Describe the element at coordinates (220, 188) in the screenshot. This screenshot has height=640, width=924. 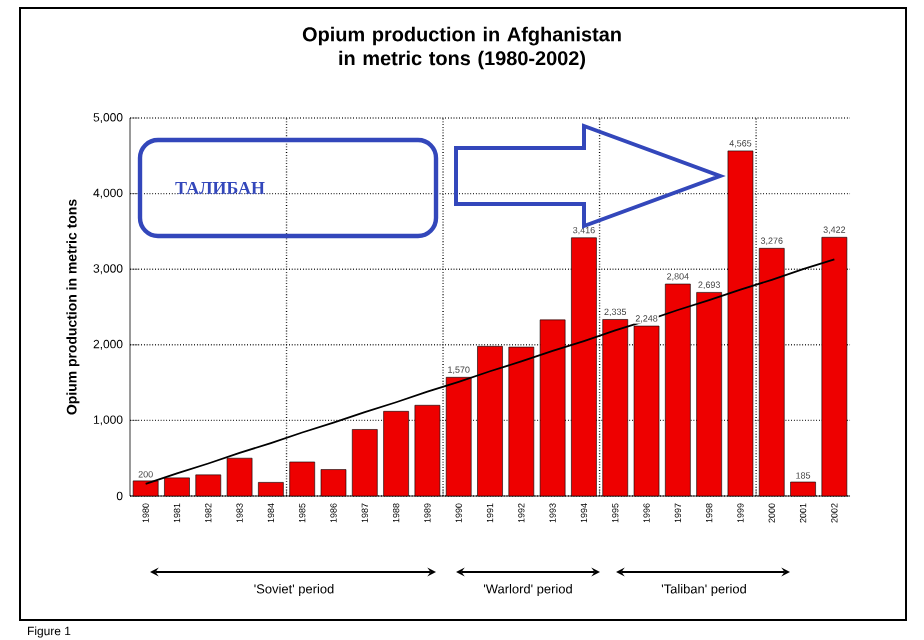
I see `annotation: ТАЛИБАН` at that location.